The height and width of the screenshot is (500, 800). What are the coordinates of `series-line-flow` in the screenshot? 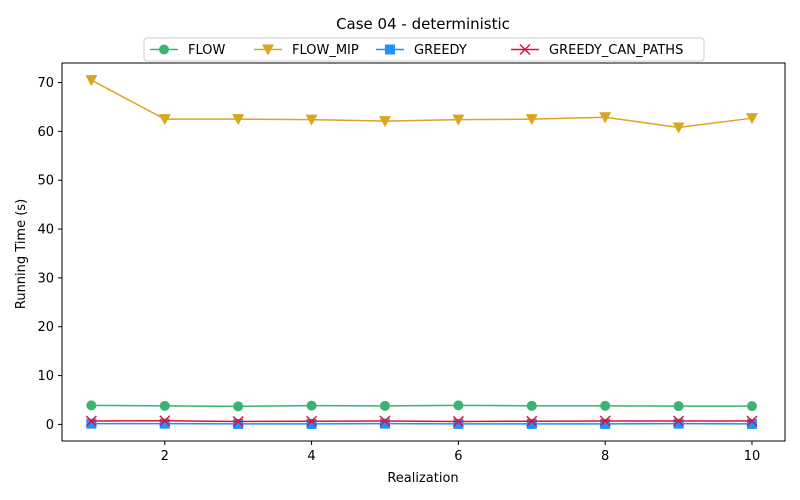 It's located at (421, 406).